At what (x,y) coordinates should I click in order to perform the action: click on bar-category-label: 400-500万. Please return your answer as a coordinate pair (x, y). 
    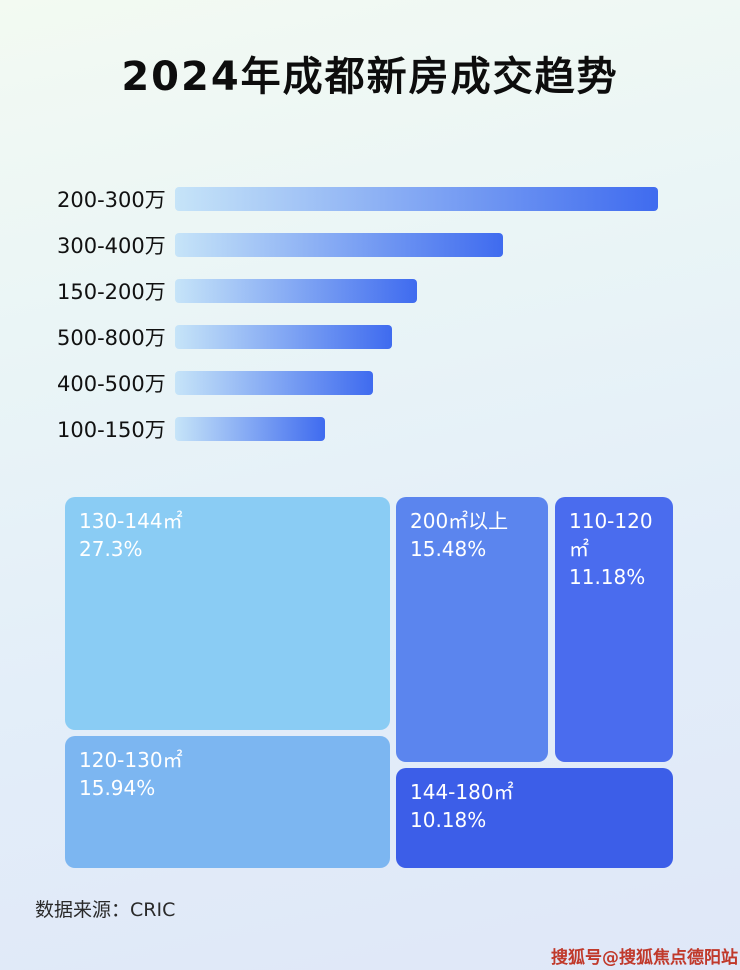
    Looking at the image, I should click on (111, 384).